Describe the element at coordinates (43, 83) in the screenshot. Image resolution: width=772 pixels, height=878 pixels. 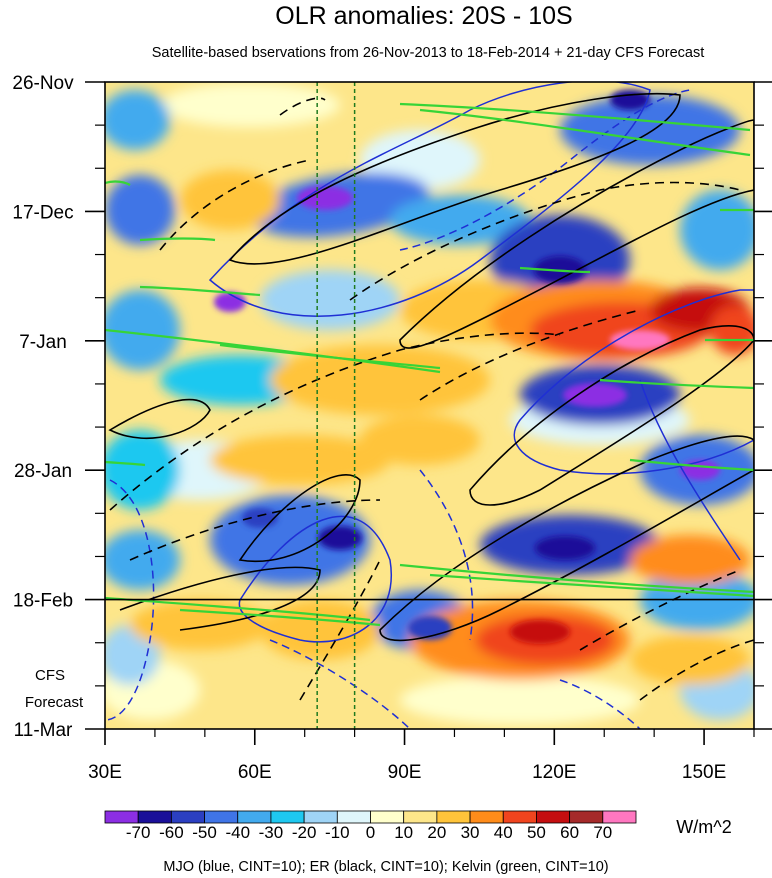
I see `y-tick-label: 26-Nov` at that location.